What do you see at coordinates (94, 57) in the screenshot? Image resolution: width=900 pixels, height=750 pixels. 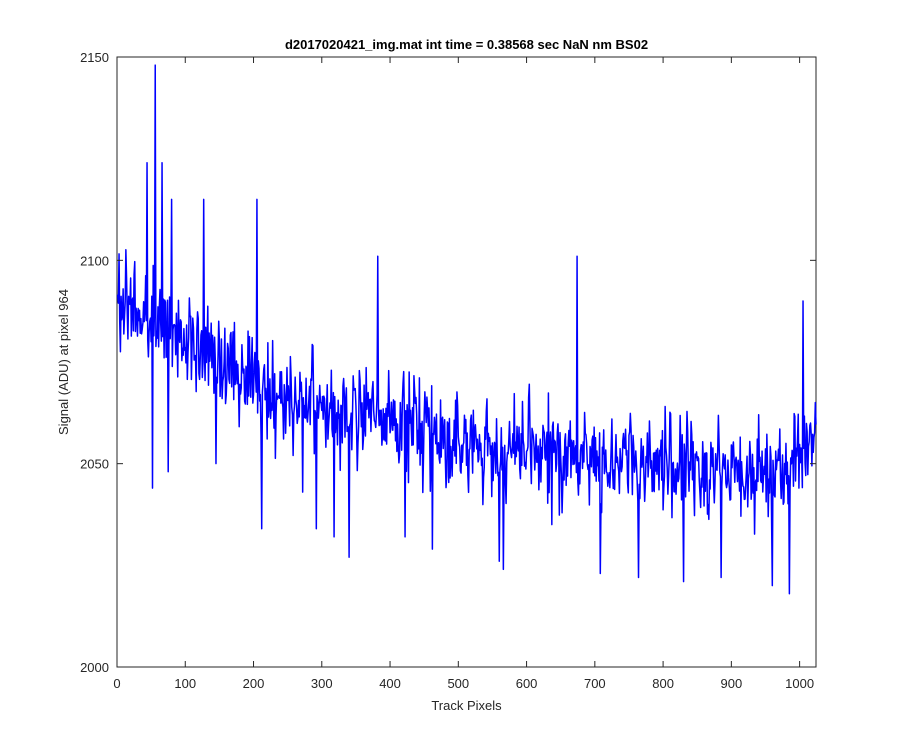 I see `y-tick-label: 2150` at bounding box center [94, 57].